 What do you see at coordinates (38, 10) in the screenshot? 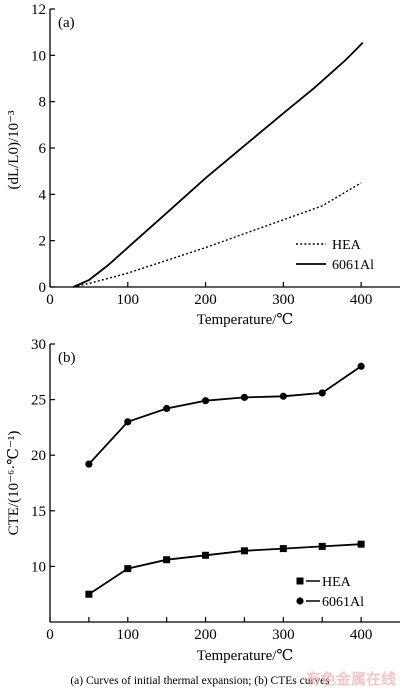
I see `y-tick-label: 12` at bounding box center [38, 10].